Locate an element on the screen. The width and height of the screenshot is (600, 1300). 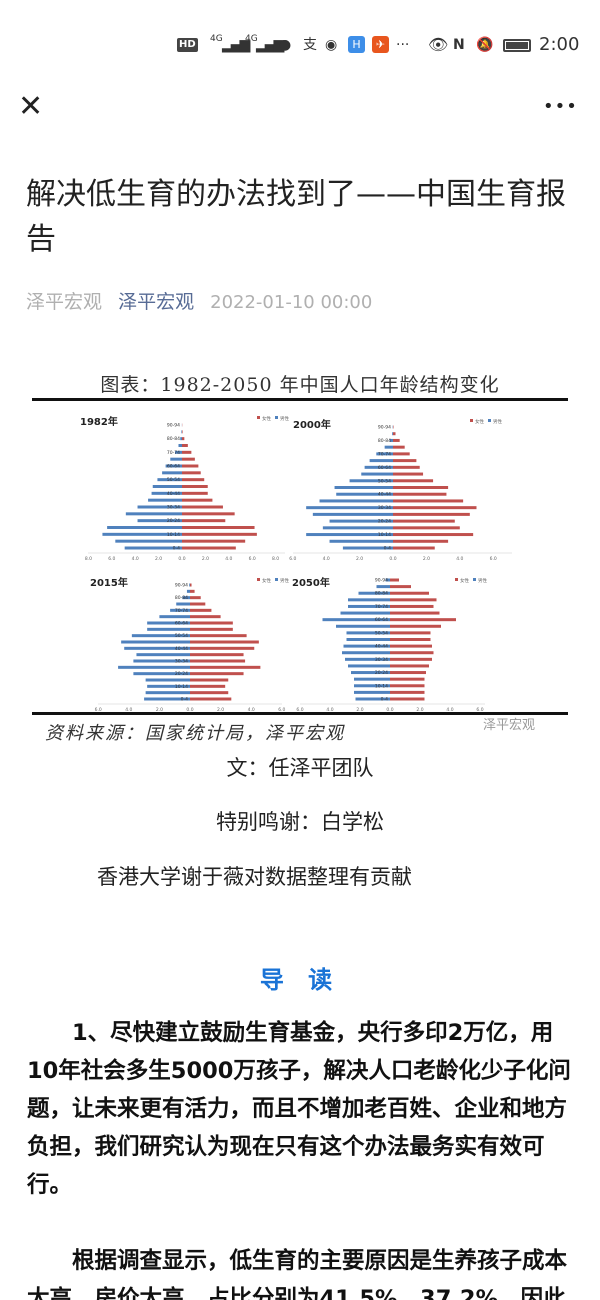
publish-date: 2022-01-10 00:00 is located at coordinates (291, 302).